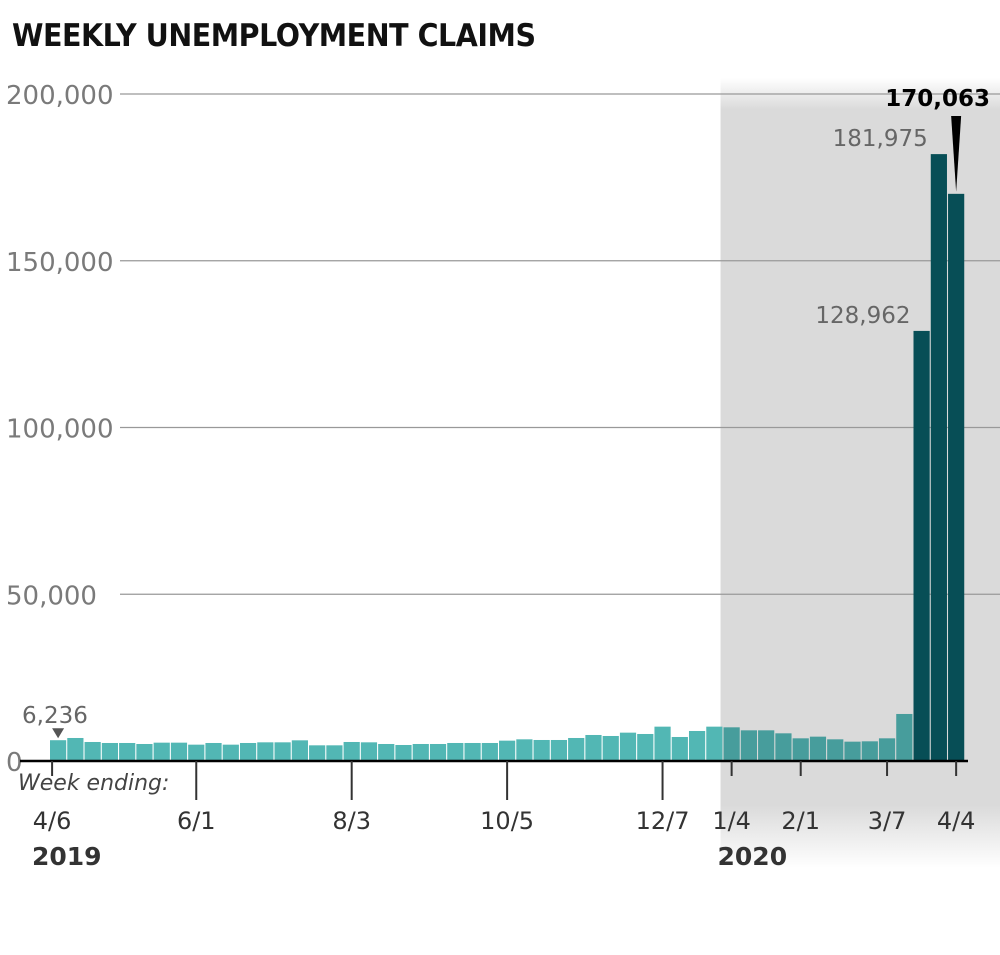  Describe the element at coordinates (60, 96) in the screenshot. I see `y-tick-label: 200,000` at that location.